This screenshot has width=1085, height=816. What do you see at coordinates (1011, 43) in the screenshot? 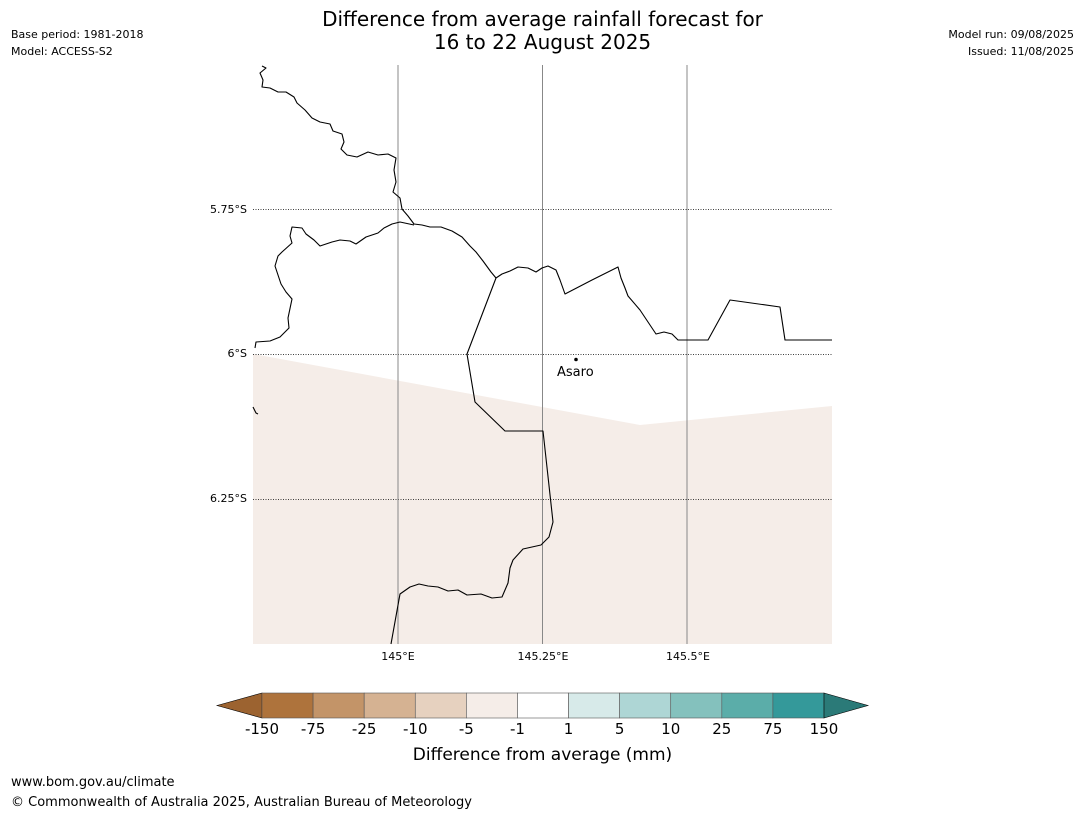
I see `meta-right: Model run: 09/08/2025 Issued: 11/08/2025` at bounding box center [1011, 43].